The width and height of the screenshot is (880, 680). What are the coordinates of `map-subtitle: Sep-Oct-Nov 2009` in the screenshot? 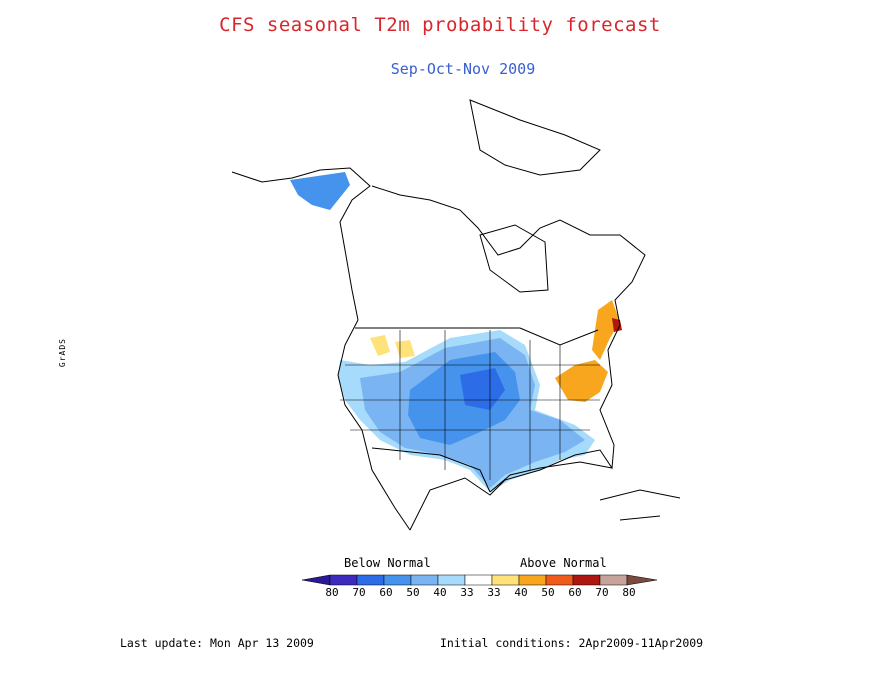 It's located at (463, 69).